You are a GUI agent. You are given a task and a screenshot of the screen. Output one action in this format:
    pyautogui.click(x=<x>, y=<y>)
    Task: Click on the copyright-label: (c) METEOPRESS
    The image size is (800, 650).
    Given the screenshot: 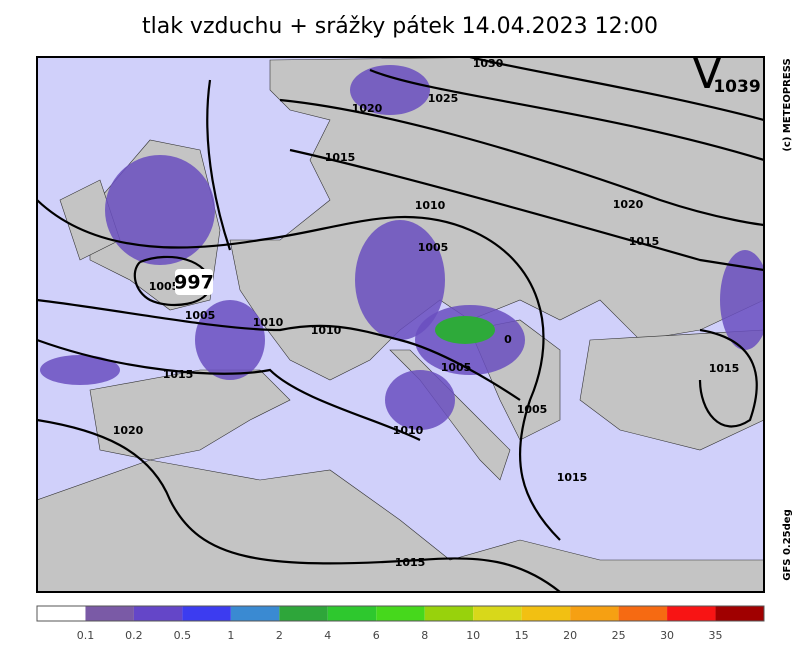 What is the action you would take?
    pyautogui.click(x=787, y=104)
    